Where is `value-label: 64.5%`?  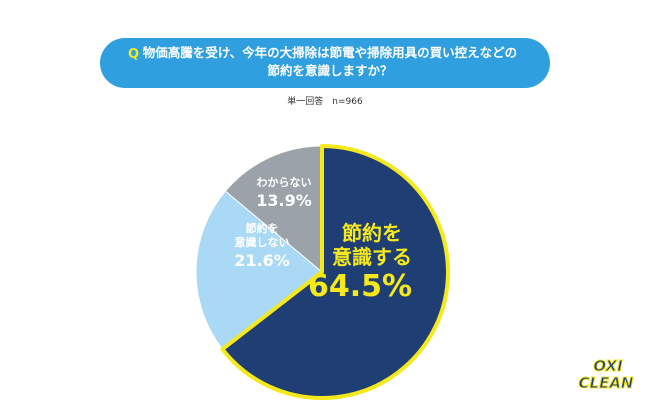 value-label: 64.5% is located at coordinates (360, 286).